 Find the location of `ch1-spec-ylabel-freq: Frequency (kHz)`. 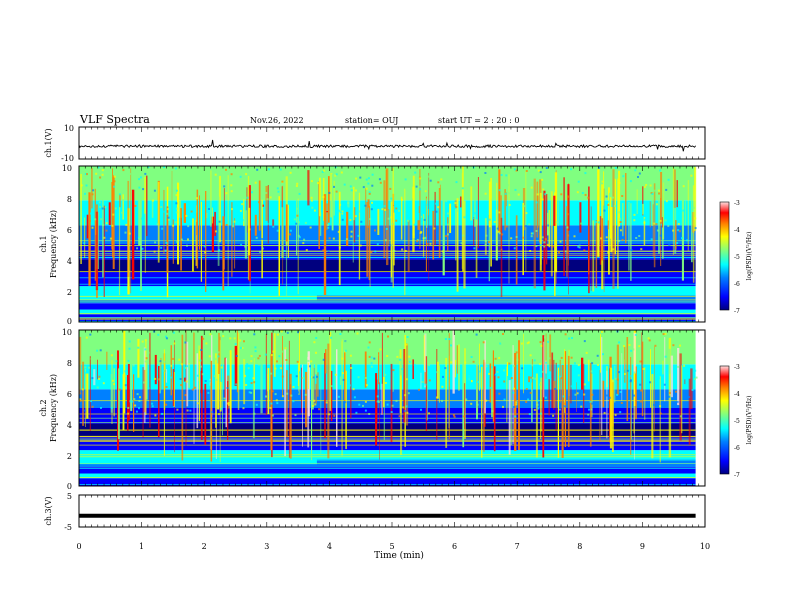

ch1-spec-ylabel-freq: Frequency (kHz) is located at coordinates (53, 244).